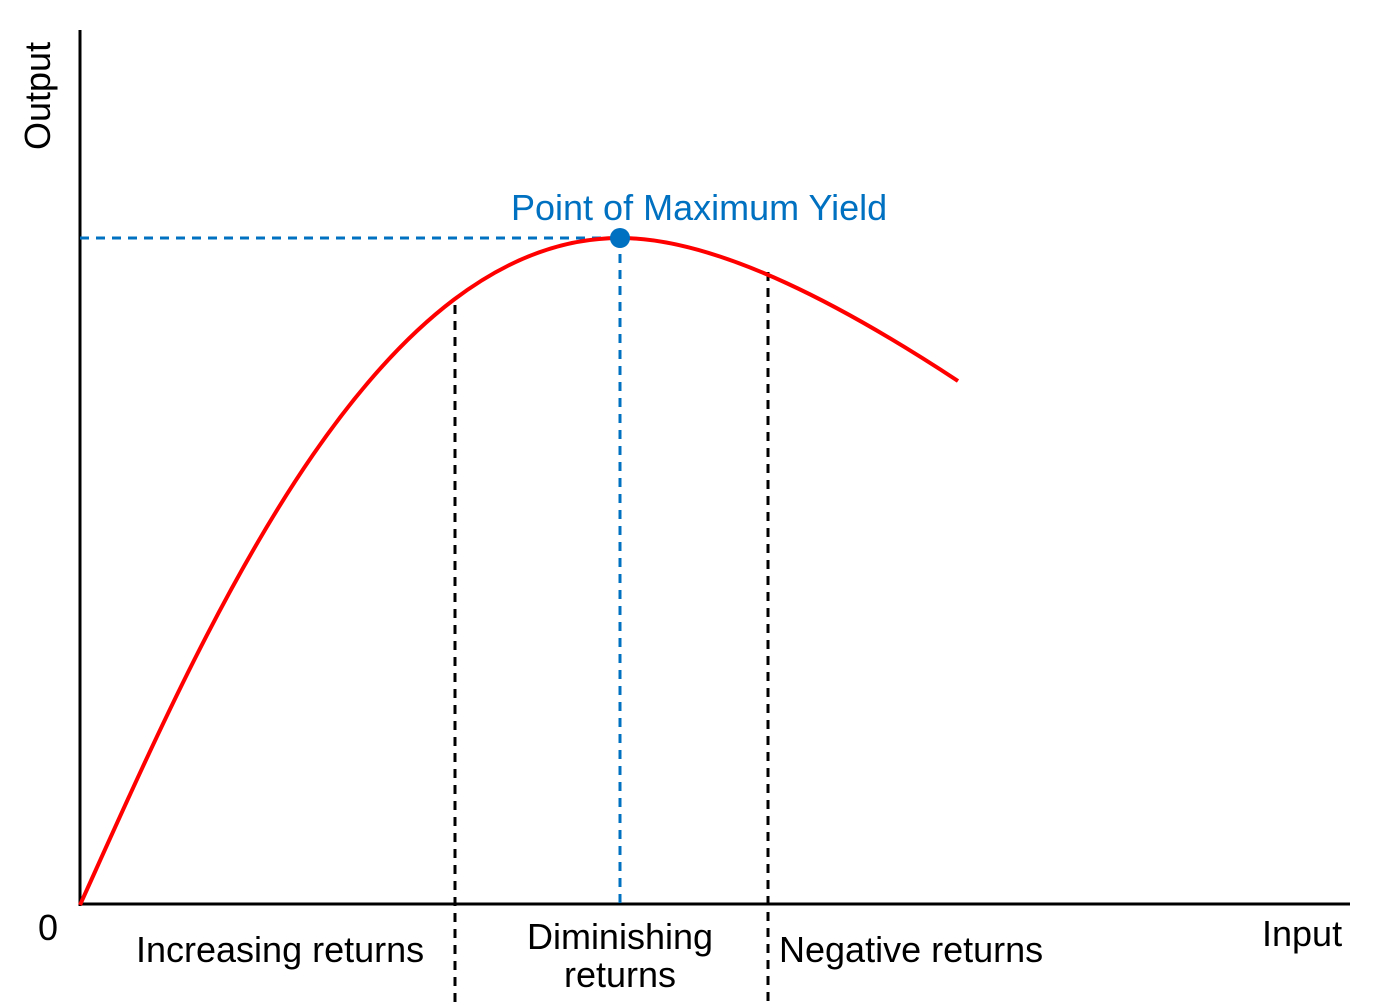 The width and height of the screenshot is (1400, 1004). I want to click on region-label: Increasing returns, so click(280, 949).